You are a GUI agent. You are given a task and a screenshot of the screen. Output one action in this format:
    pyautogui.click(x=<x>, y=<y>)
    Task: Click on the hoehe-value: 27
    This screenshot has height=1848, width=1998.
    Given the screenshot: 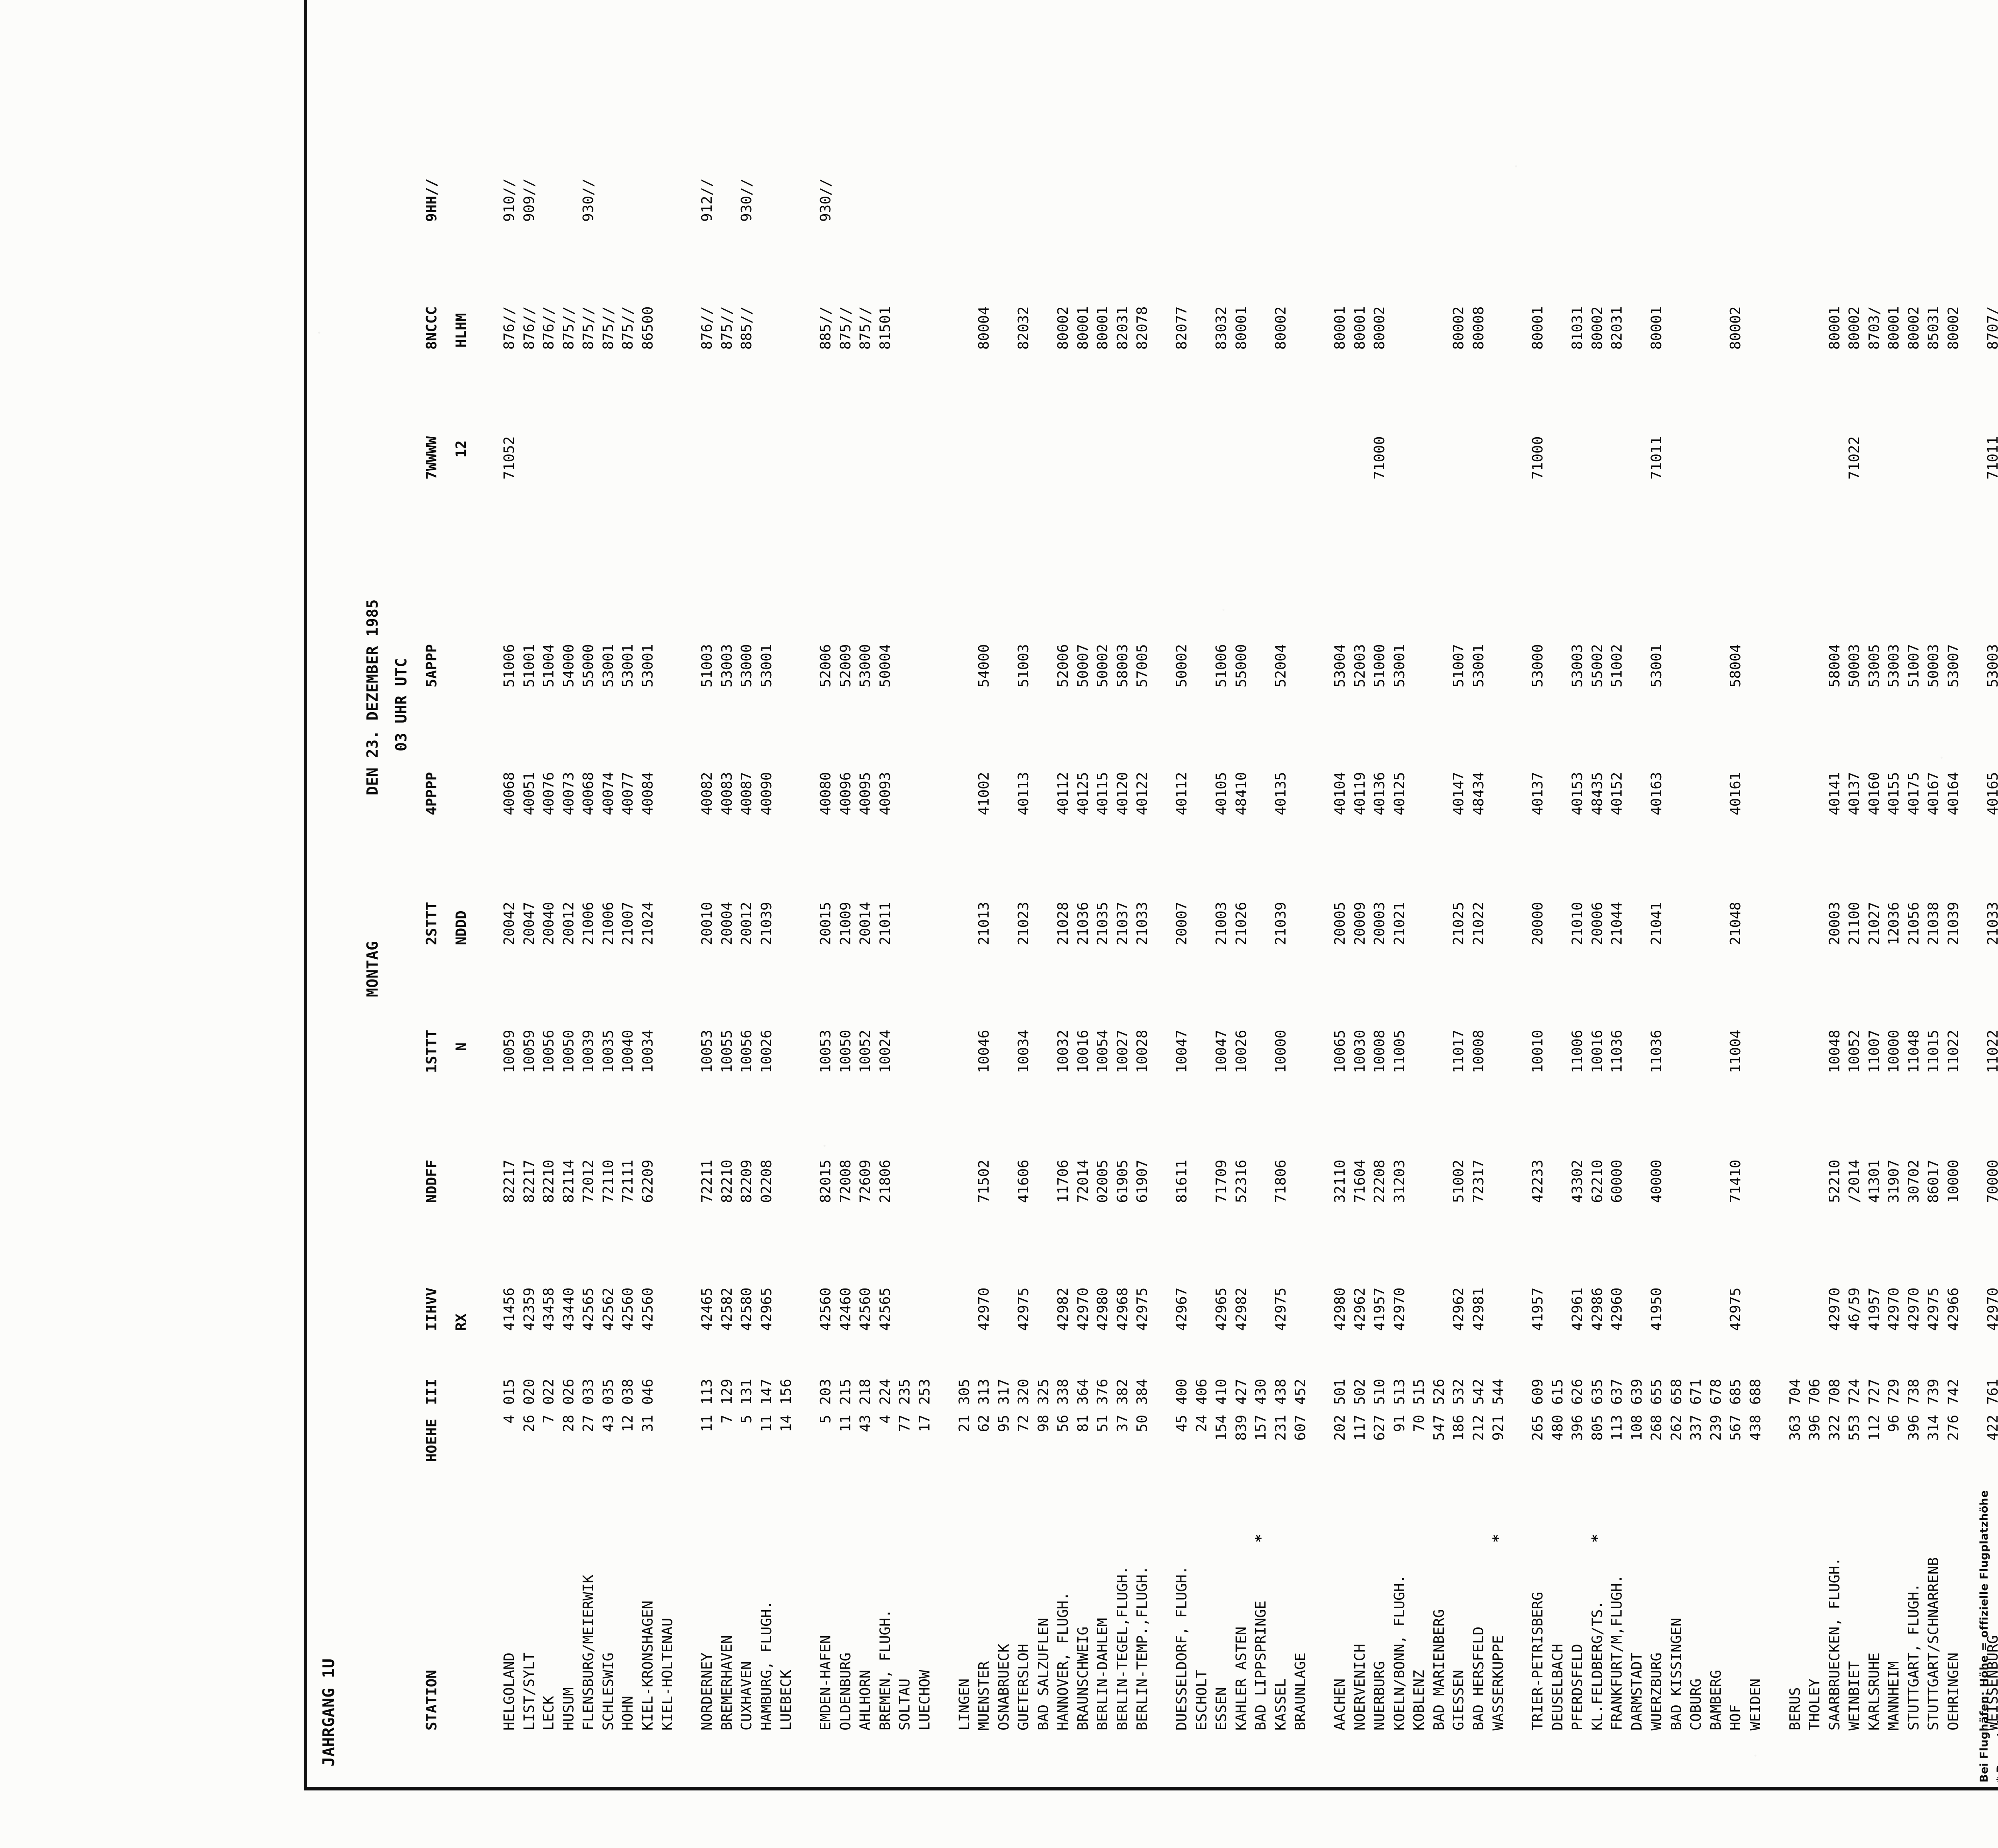 What is the action you would take?
    pyautogui.click(x=588, y=1423)
    